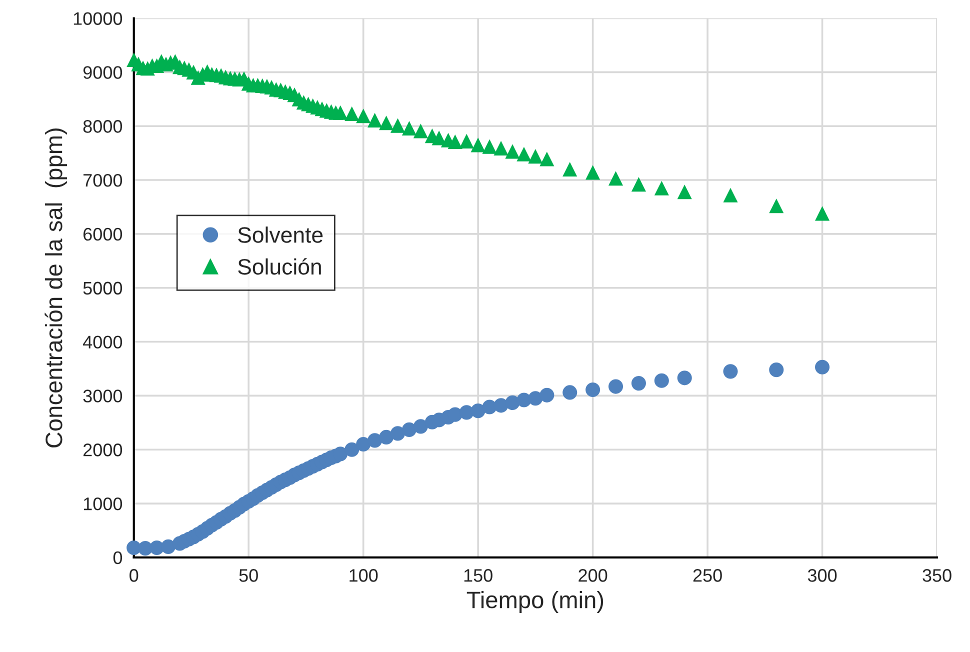 The image size is (970, 652). Describe the element at coordinates (248, 575) in the screenshot. I see `x-tick-label: 50` at that location.